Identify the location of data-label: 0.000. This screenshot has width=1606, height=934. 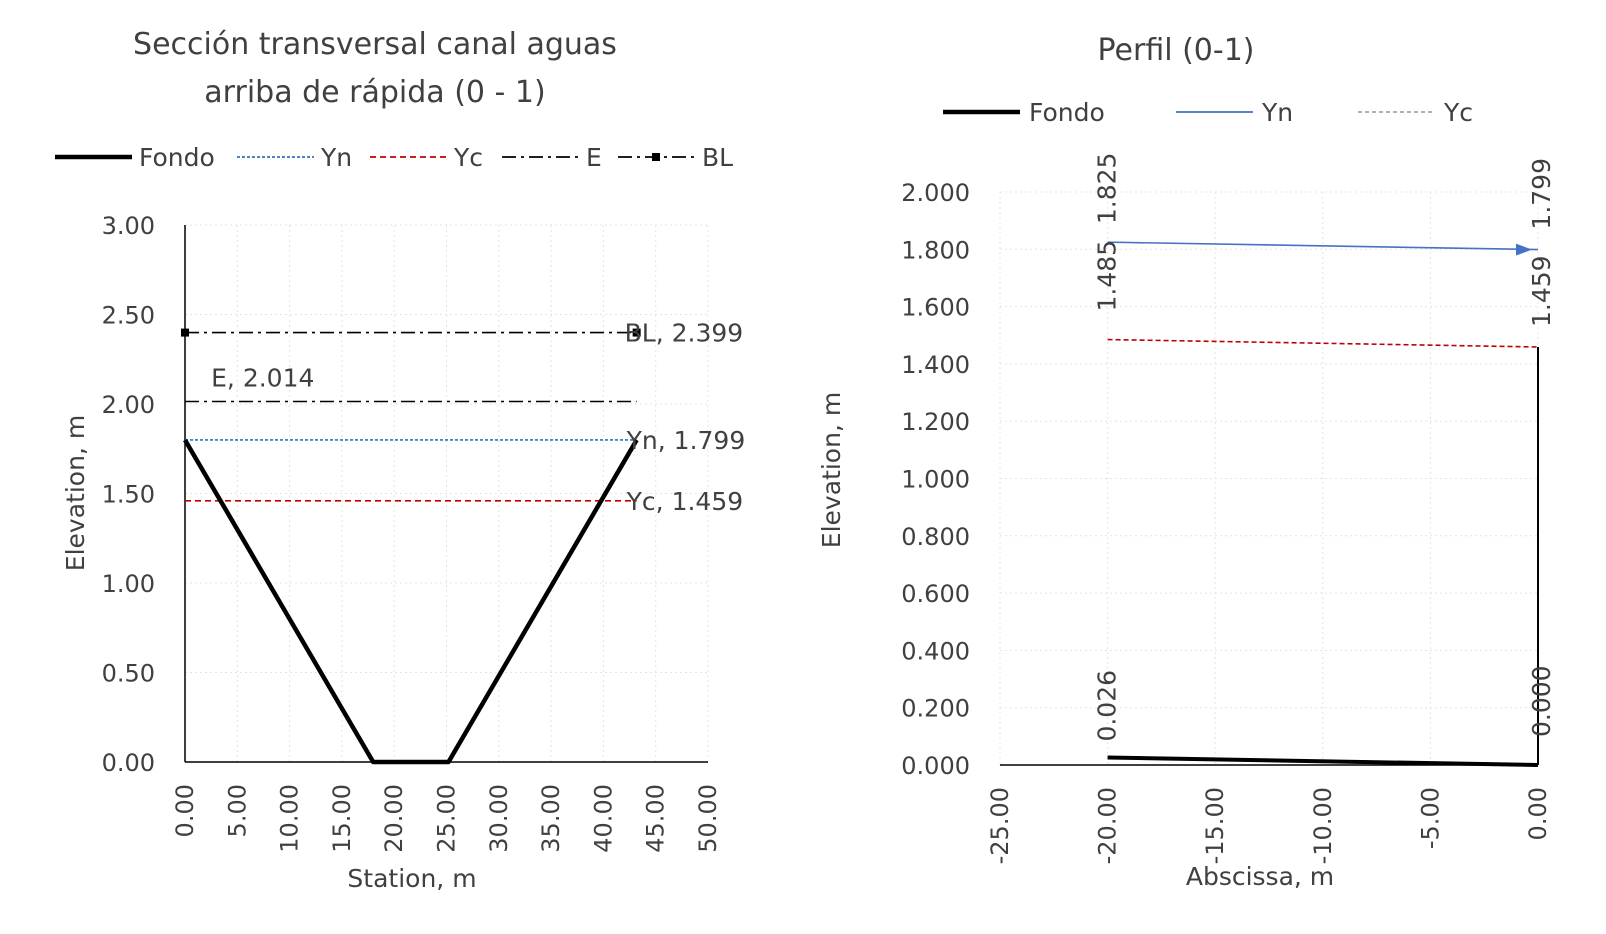
(1541, 701).